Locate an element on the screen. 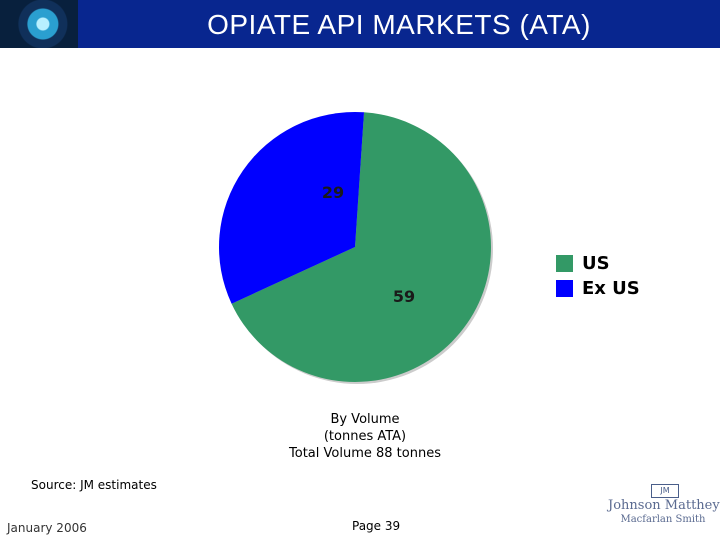 The width and height of the screenshot is (720, 540). legend-label-us: US is located at coordinates (596, 263).